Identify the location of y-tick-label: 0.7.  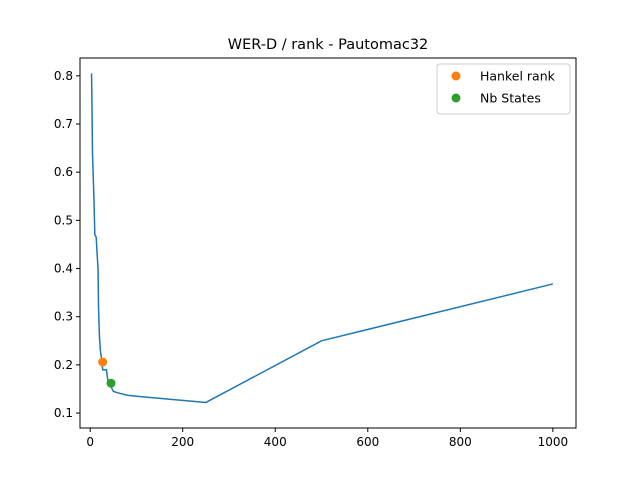
(63, 124).